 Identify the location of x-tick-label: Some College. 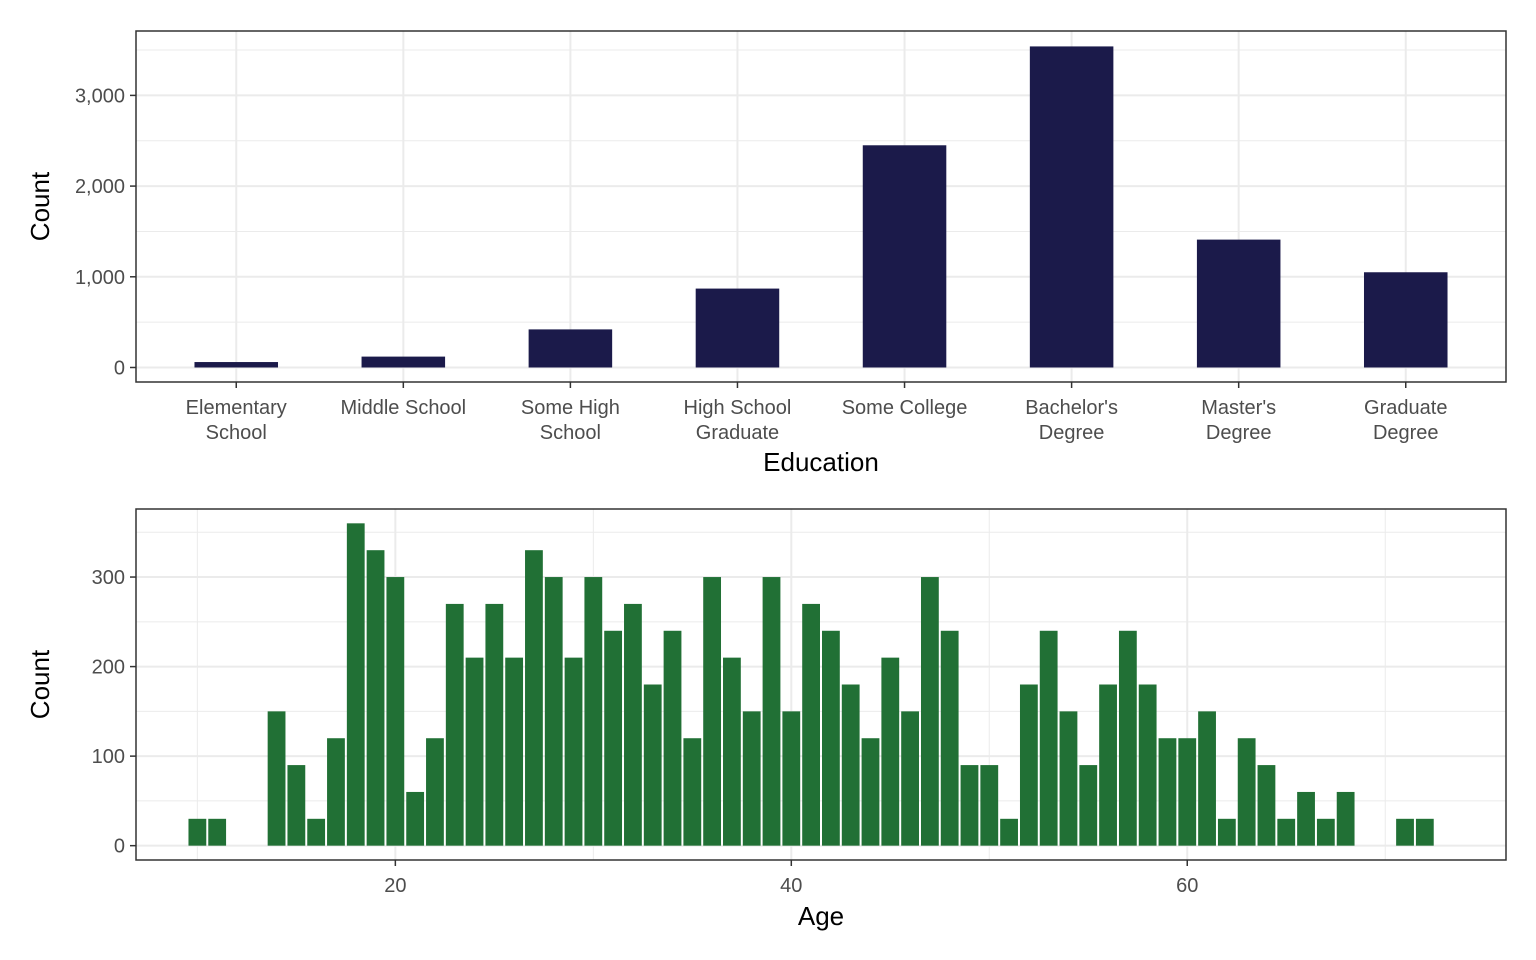
(905, 408).